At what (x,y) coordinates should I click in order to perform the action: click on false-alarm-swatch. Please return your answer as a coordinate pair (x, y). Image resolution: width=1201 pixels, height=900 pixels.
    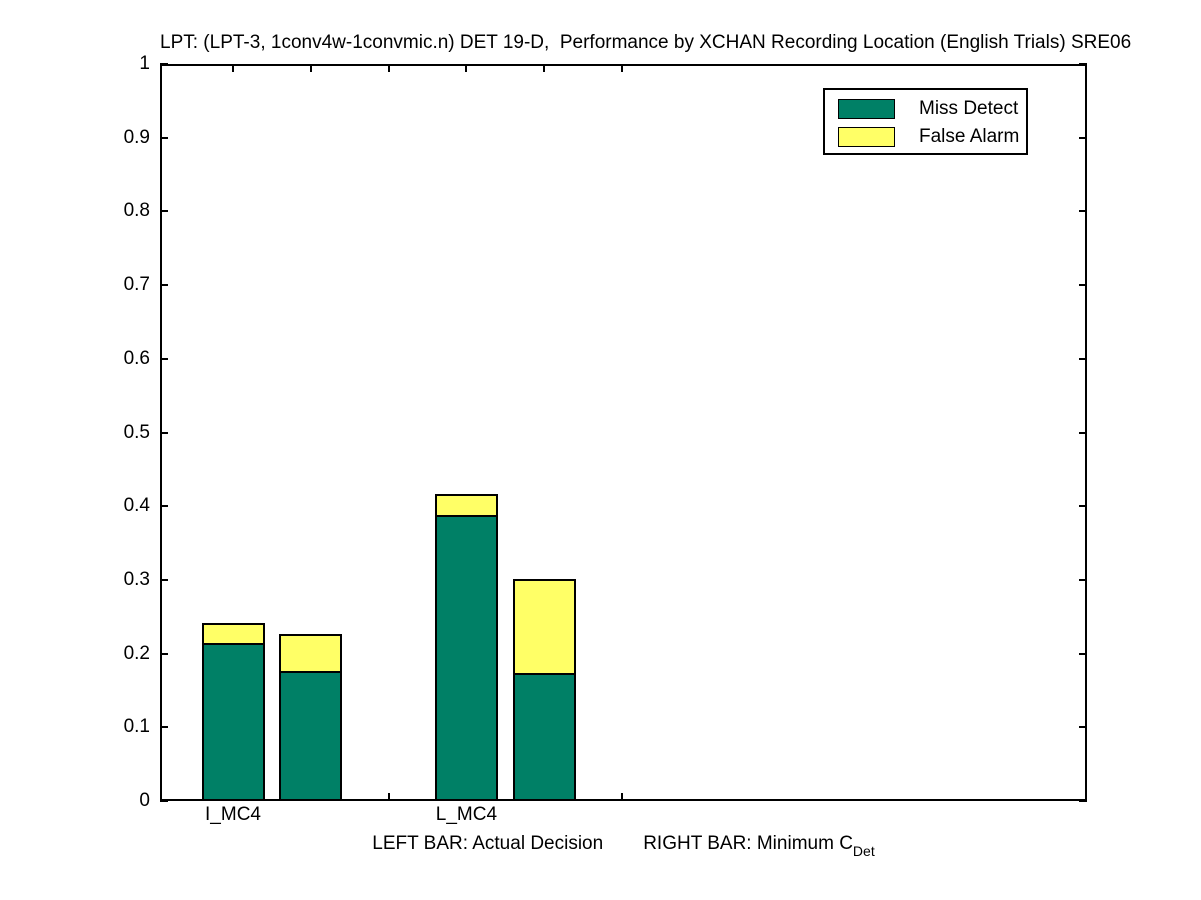
    Looking at the image, I should click on (866, 137).